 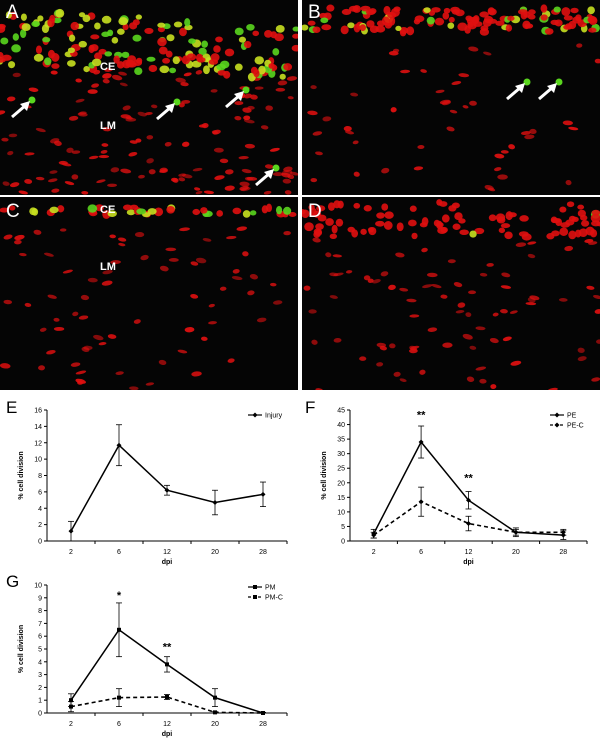 I want to click on data-point, so click(x=71, y=706).